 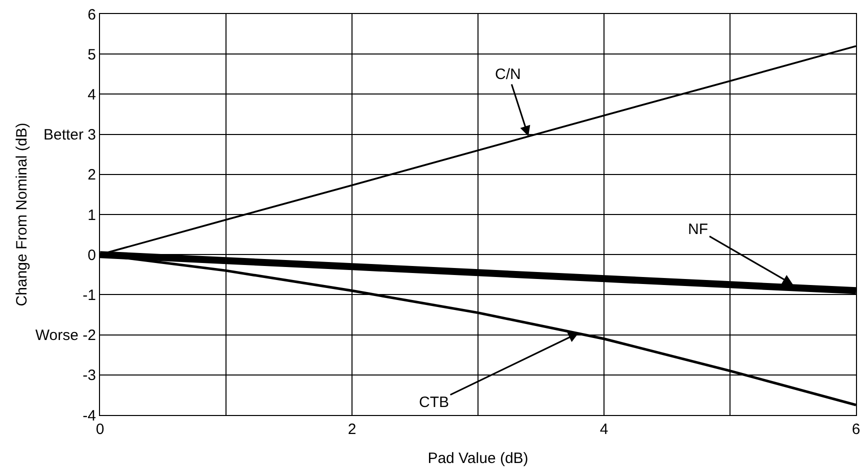 I want to click on y-tick-label: 1, so click(x=92, y=215).